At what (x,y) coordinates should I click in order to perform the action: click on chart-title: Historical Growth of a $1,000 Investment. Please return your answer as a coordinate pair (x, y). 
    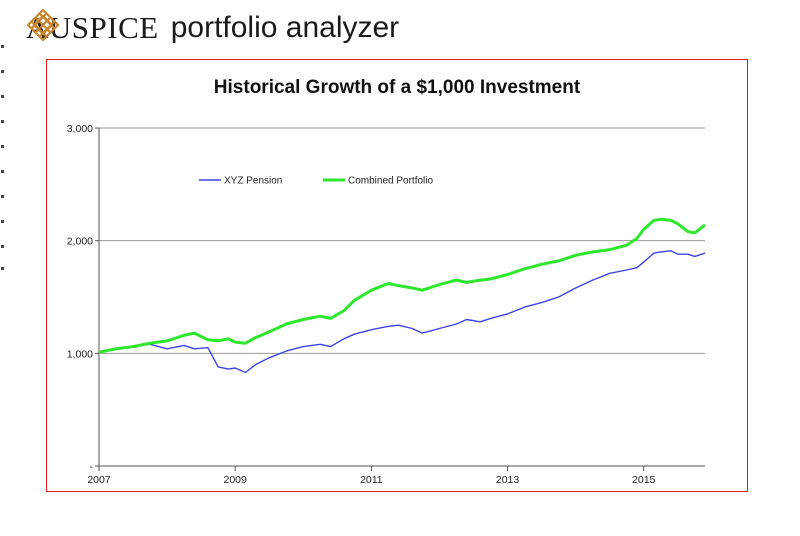
    Looking at the image, I should click on (397, 87).